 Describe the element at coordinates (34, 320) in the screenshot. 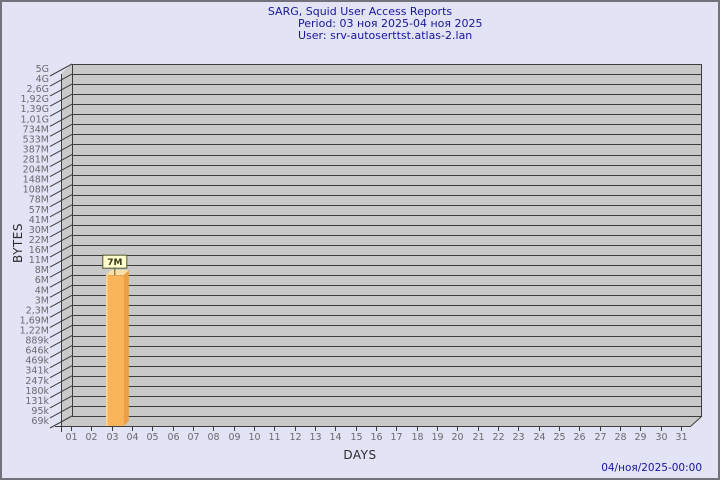

I see `y-tick-label: 1,69M` at that location.